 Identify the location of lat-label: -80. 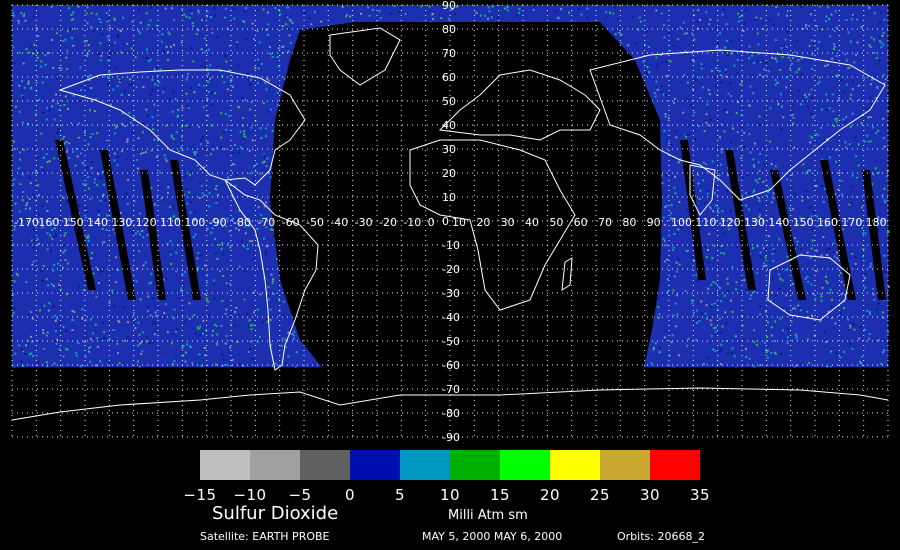
(451, 413).